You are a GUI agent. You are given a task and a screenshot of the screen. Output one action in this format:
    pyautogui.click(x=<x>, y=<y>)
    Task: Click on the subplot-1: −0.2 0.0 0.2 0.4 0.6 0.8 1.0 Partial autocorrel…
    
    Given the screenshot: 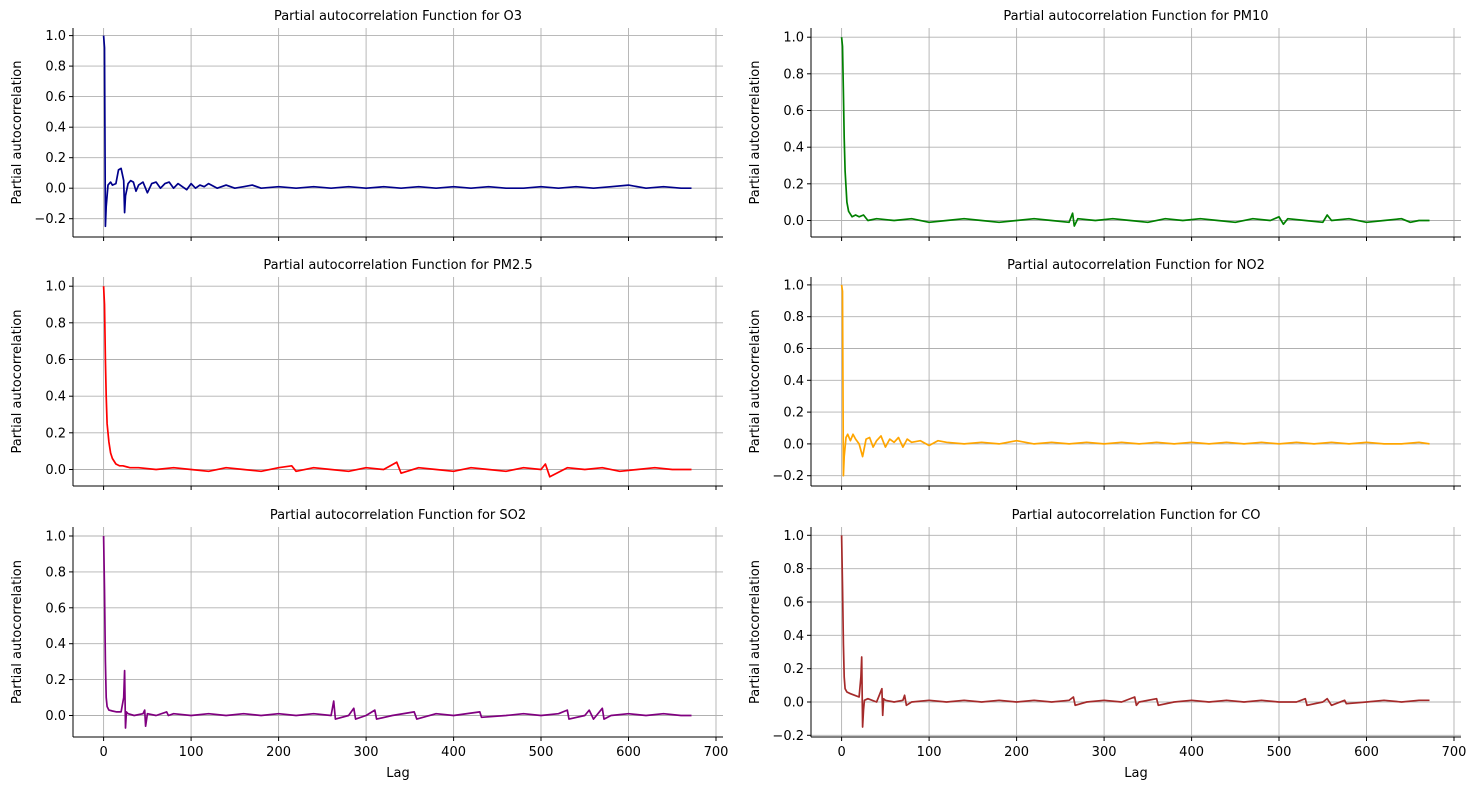 What is the action you would take?
    pyautogui.click(x=366, y=125)
    